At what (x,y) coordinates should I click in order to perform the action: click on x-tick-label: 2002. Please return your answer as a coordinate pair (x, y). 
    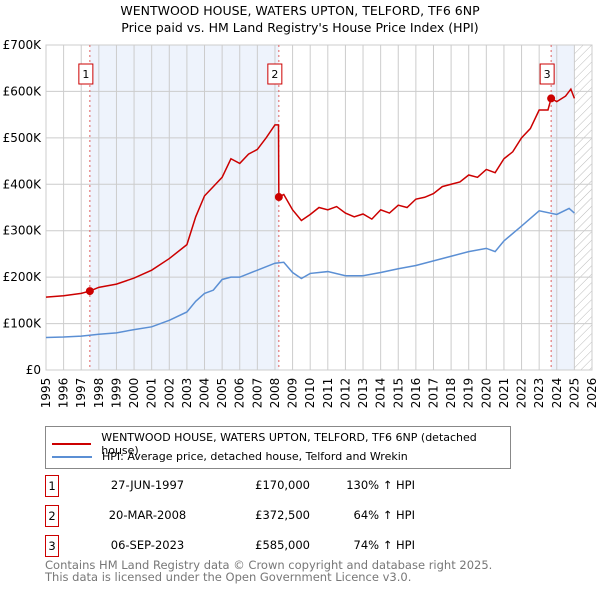
    Looking at the image, I should click on (169, 393).